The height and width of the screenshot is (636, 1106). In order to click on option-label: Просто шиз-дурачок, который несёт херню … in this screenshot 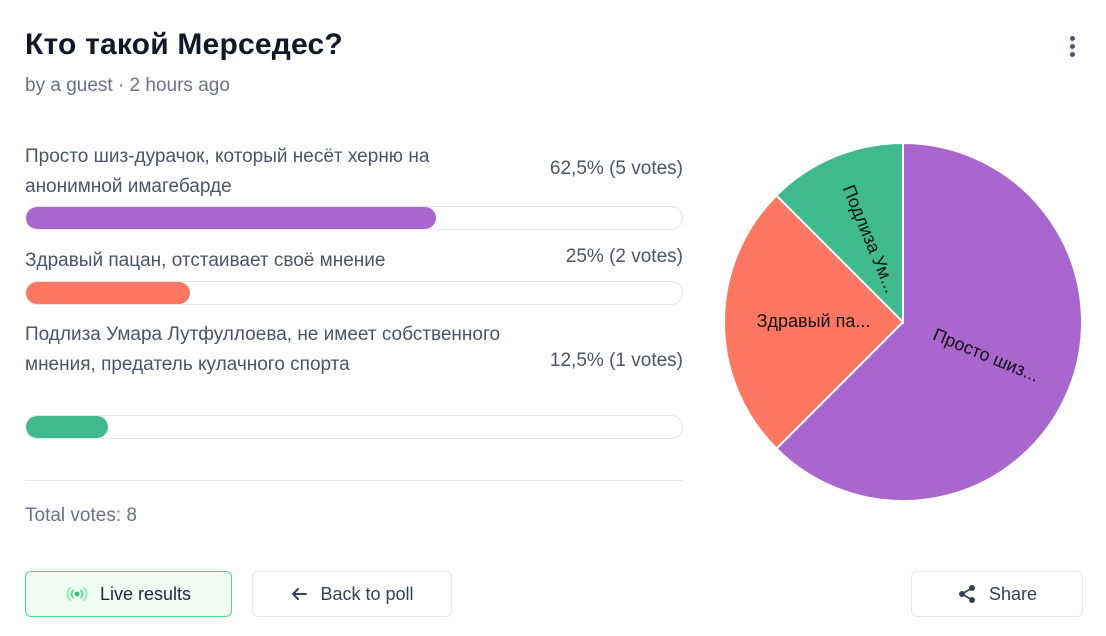, I will do `click(227, 171)`.